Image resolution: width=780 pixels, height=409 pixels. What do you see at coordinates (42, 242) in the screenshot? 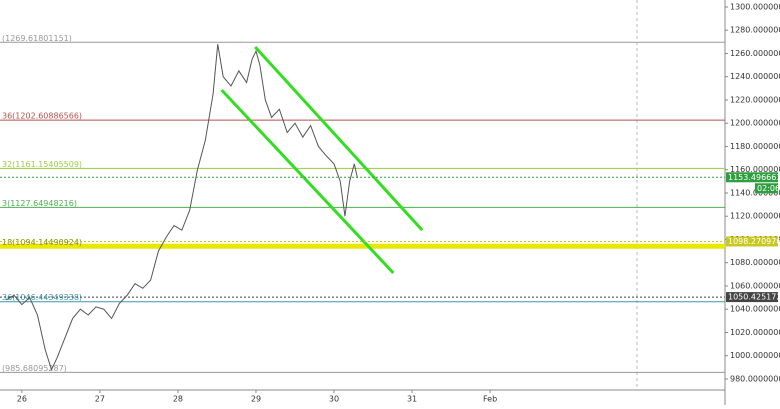
I see `fib-level-label: 18(1094.14490924)` at bounding box center [42, 242].